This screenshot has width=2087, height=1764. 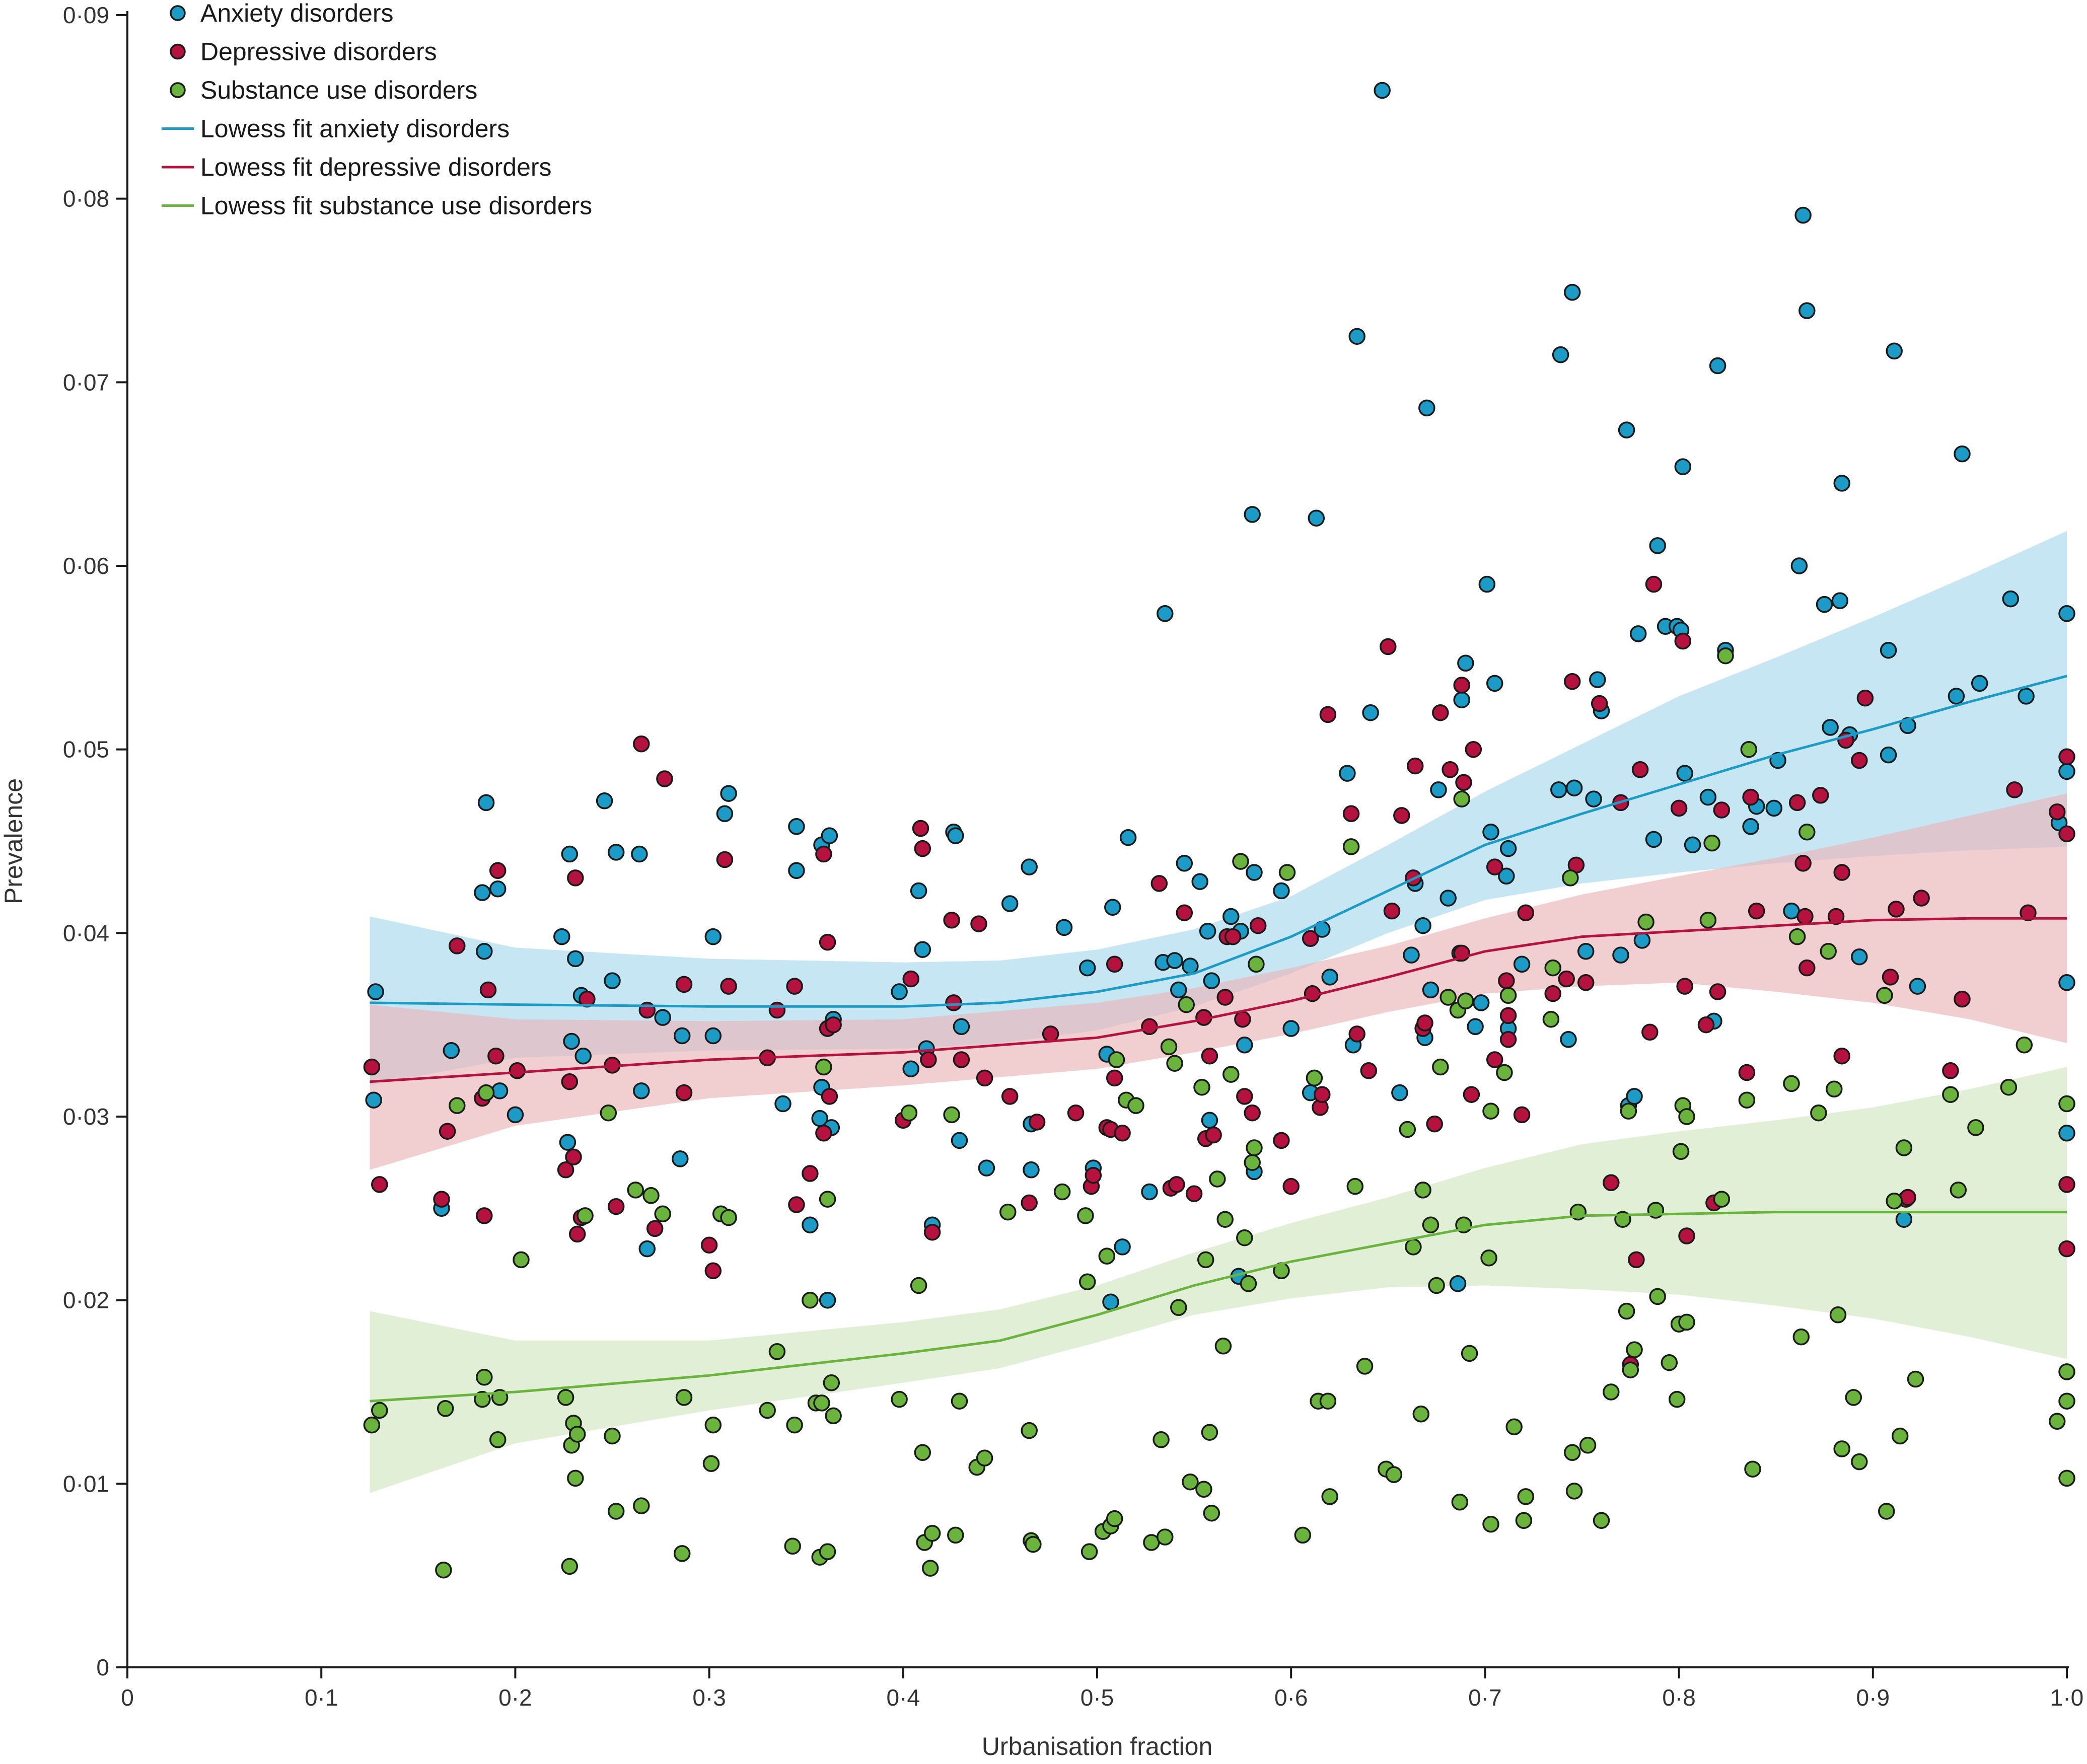 I want to click on fit-line-lowess-fit-depressive-disorders, so click(x=1219, y=1000).